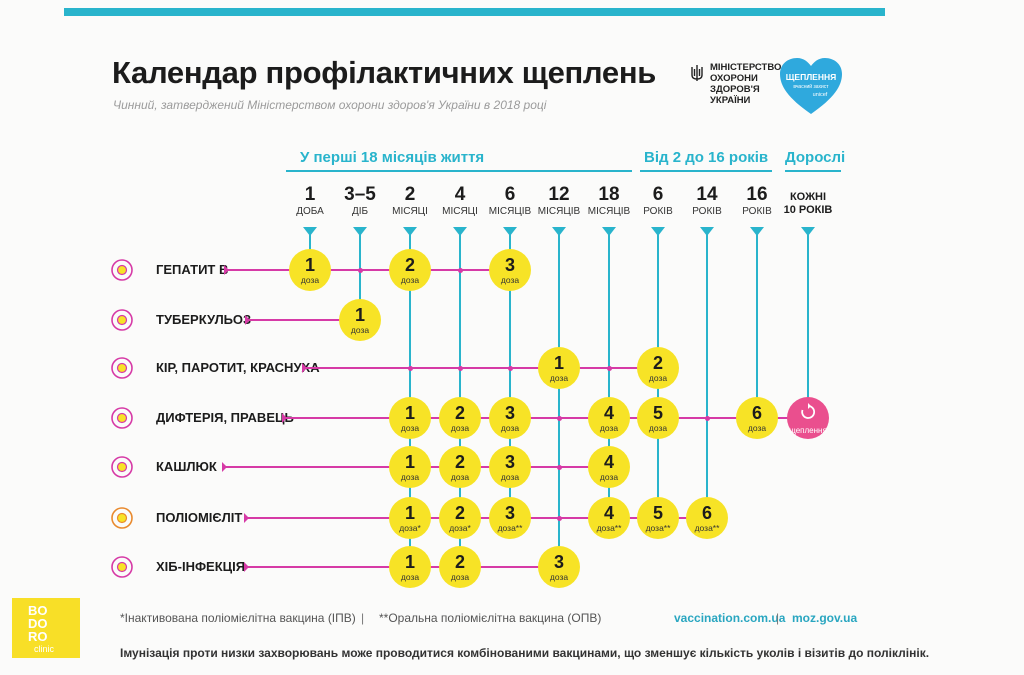 This screenshot has height=675, width=1024. I want to click on column-age-unit: ДІБ, so click(360, 211).